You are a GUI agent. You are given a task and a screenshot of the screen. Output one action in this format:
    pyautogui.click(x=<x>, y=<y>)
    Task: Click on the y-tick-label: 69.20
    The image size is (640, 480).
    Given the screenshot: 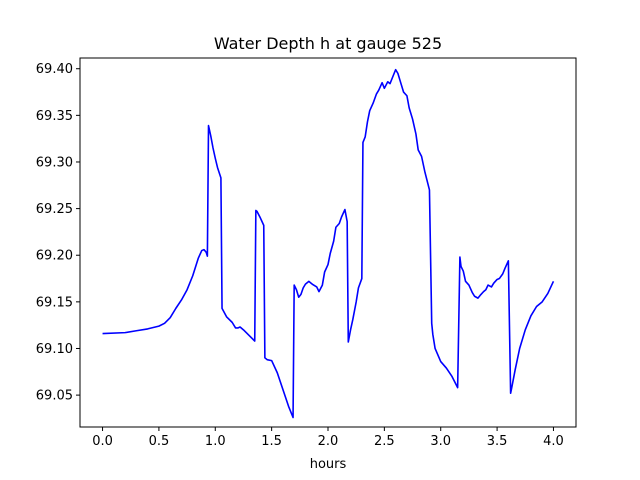 What is the action you would take?
    pyautogui.click(x=54, y=256)
    